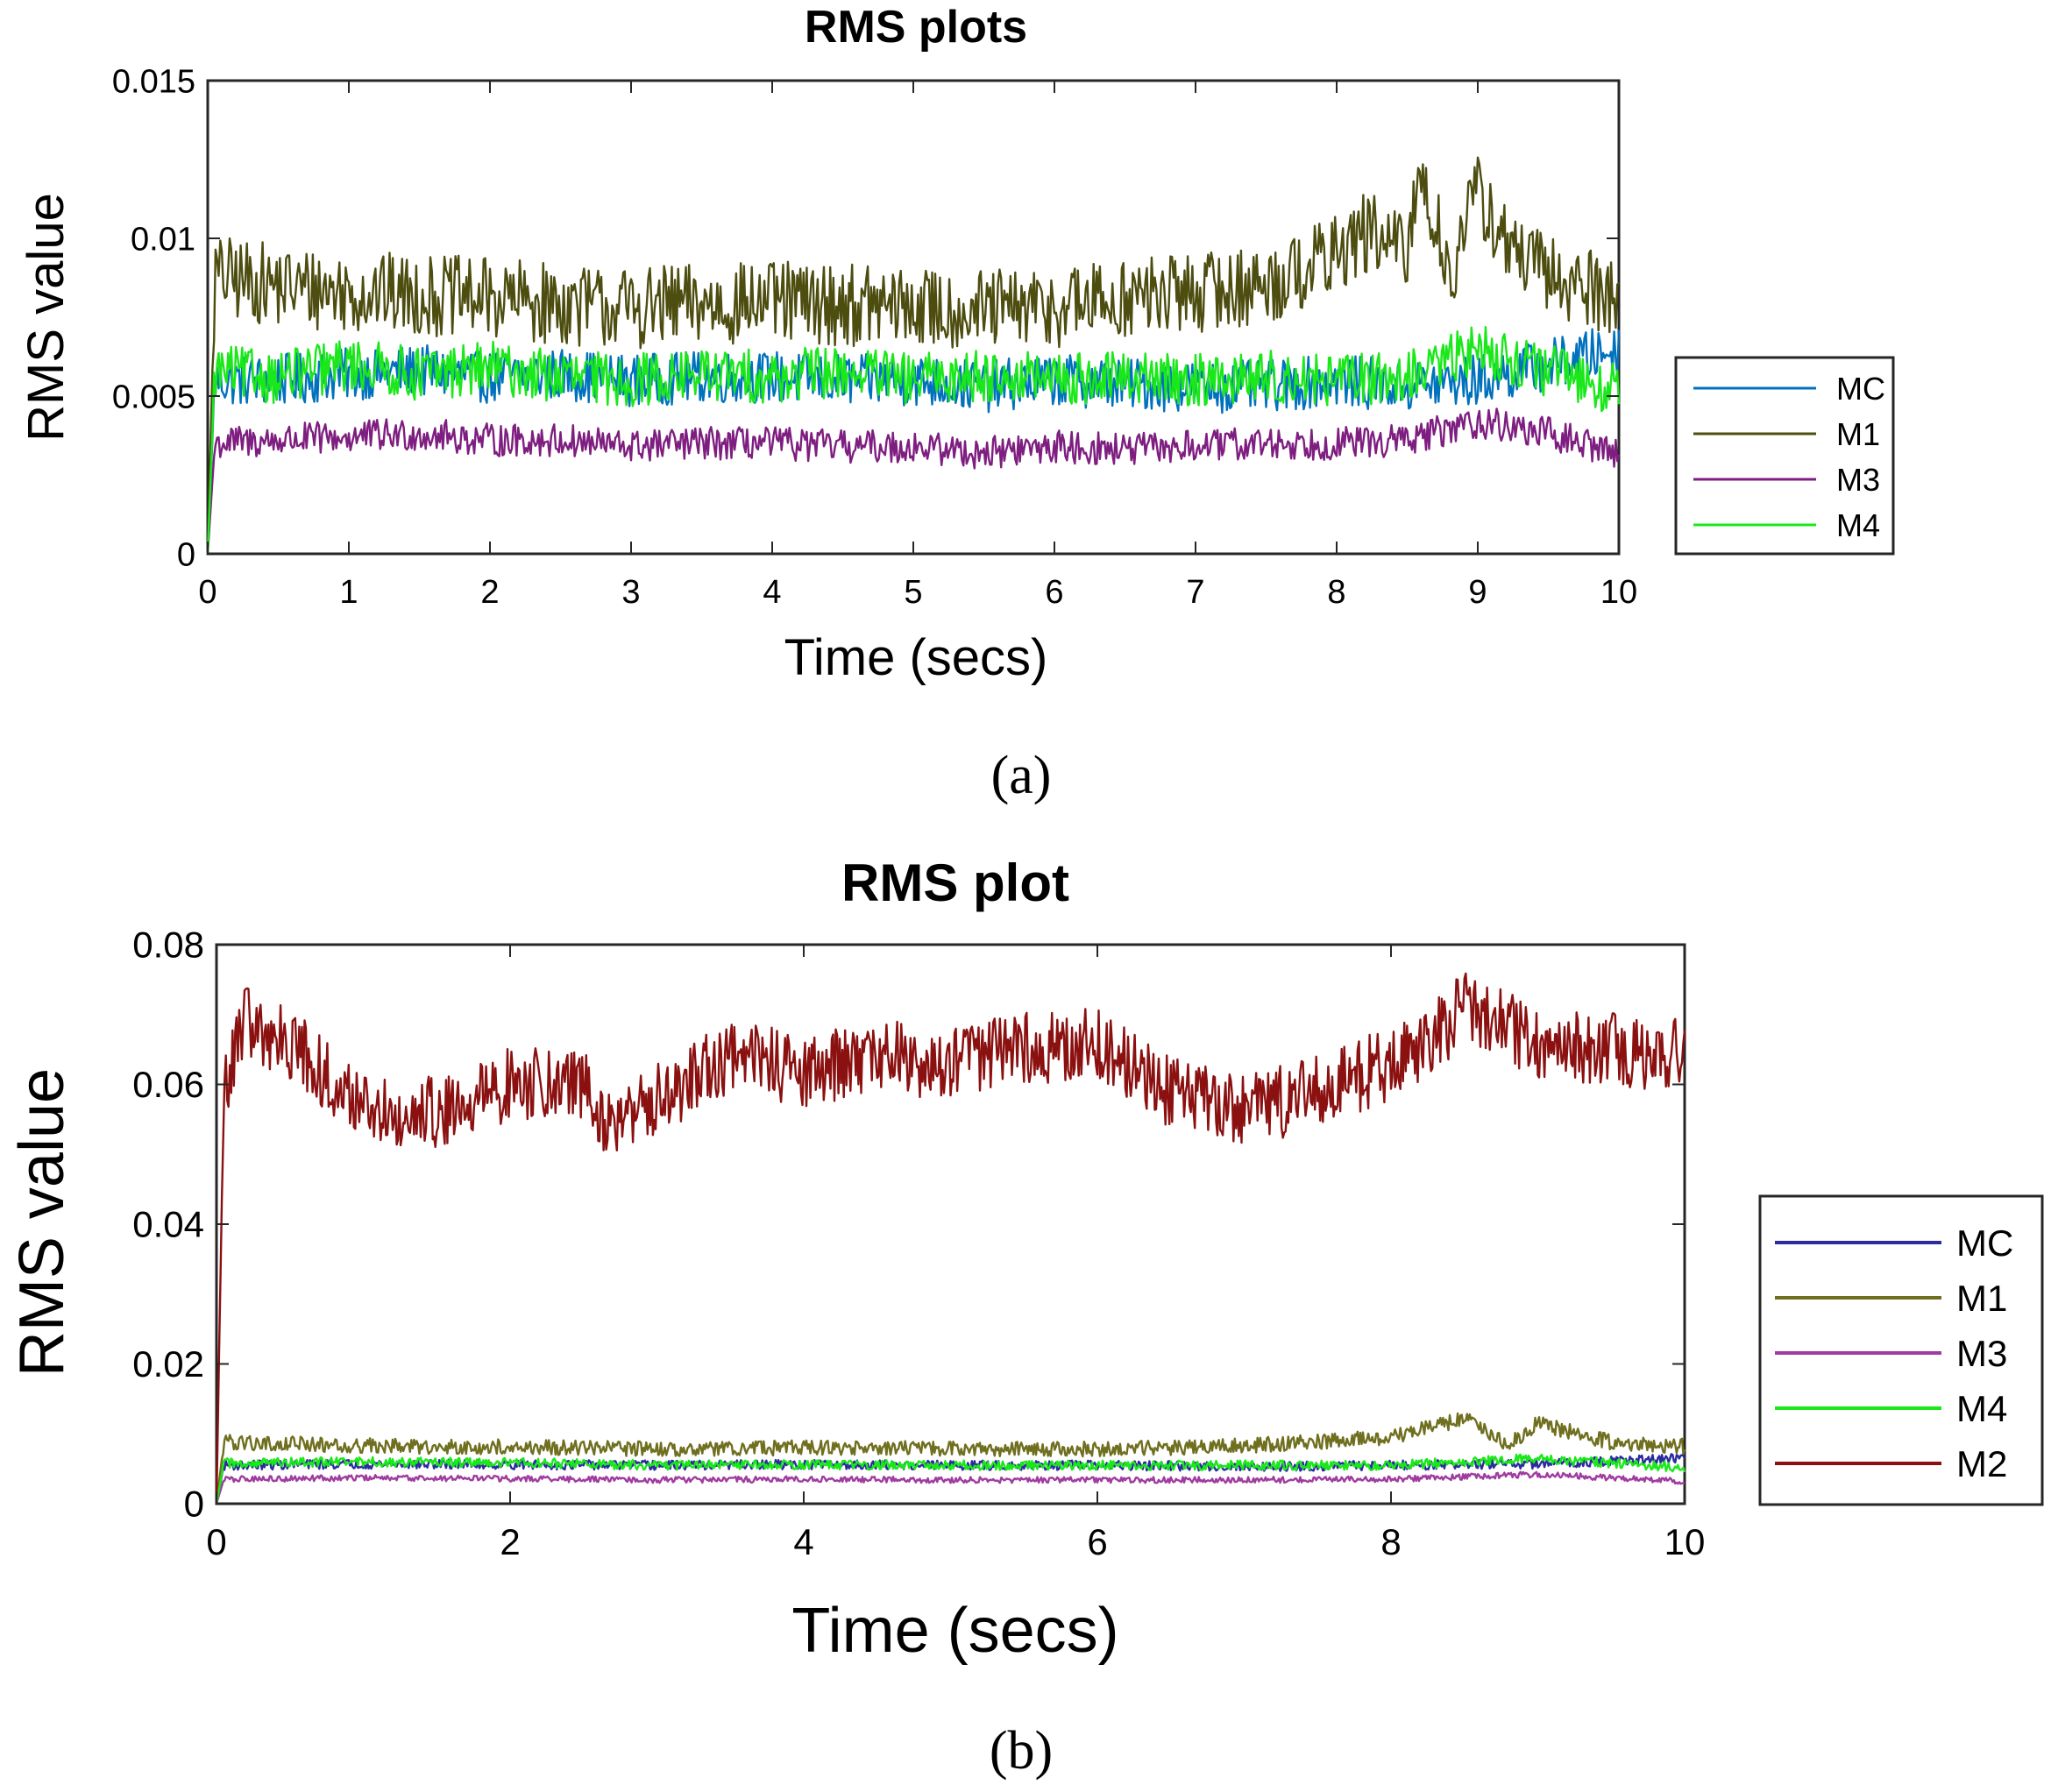 The height and width of the screenshot is (1792, 2051). What do you see at coordinates (153, 81) in the screenshot?
I see `y-tick-label: 0.015` at bounding box center [153, 81].